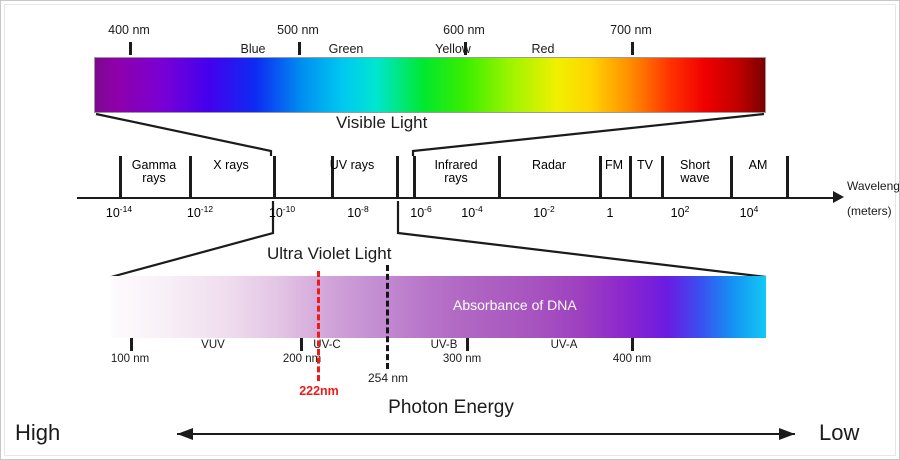 The width and height of the screenshot is (900, 460). What do you see at coordinates (213, 345) in the screenshot?
I see `uv-region-vuv: VUV` at bounding box center [213, 345].